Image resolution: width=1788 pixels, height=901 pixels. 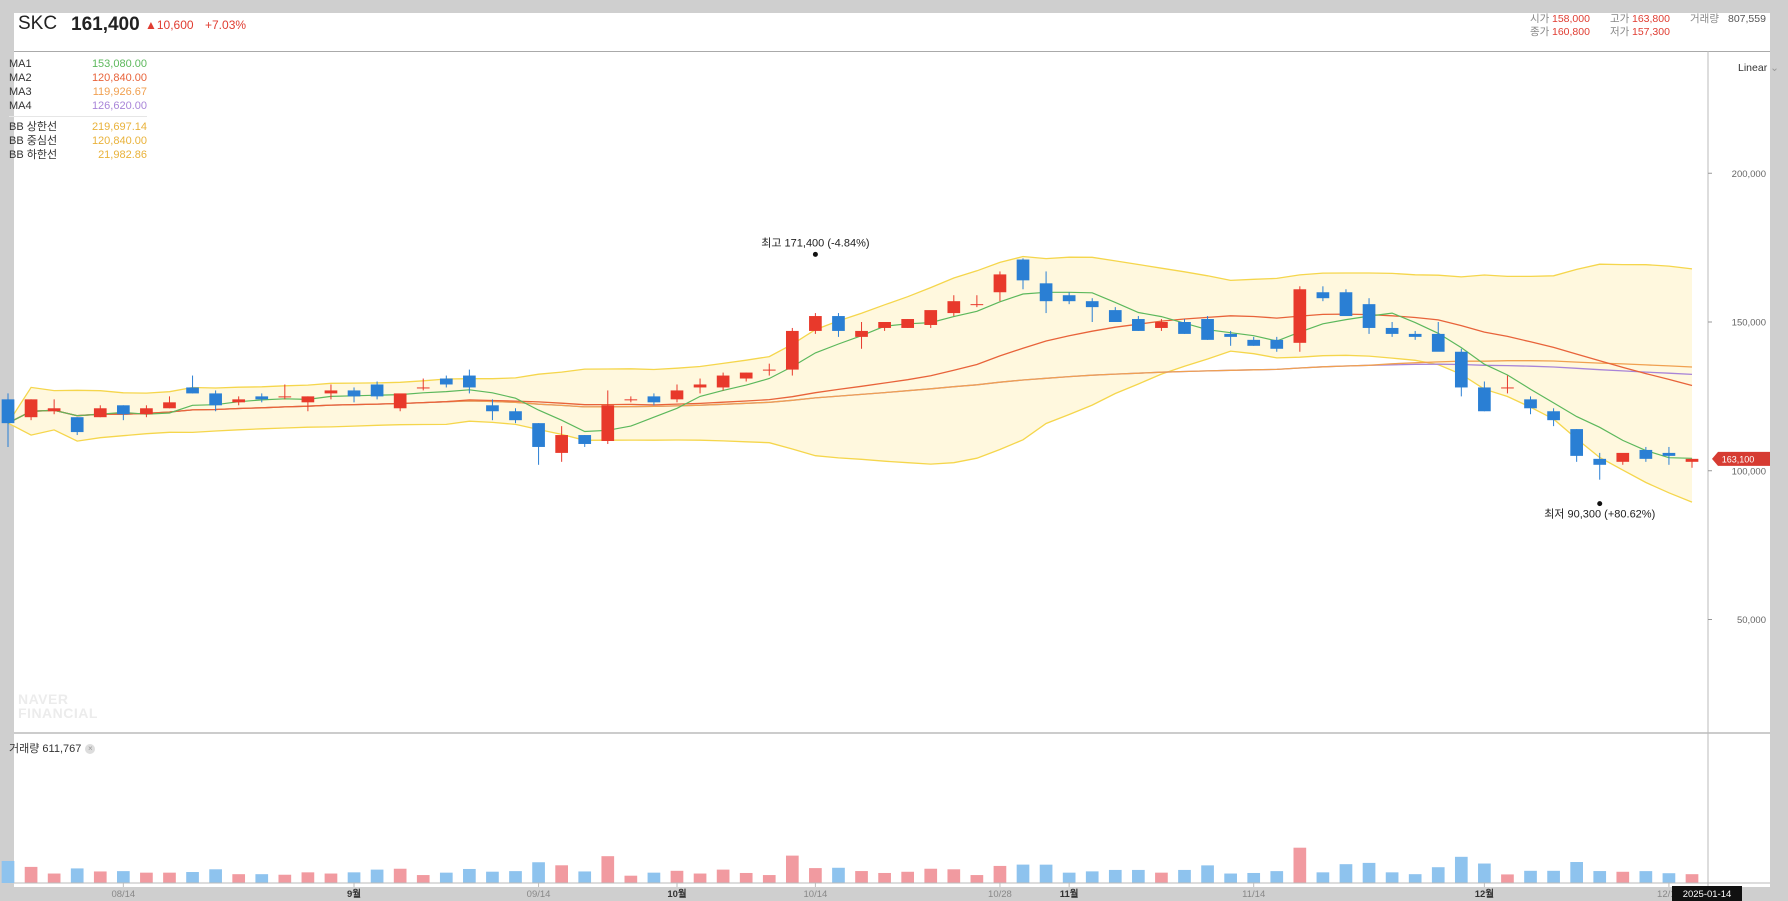 I want to click on scale-mode-selector: Linear ⌄, so click(x=1758, y=68).